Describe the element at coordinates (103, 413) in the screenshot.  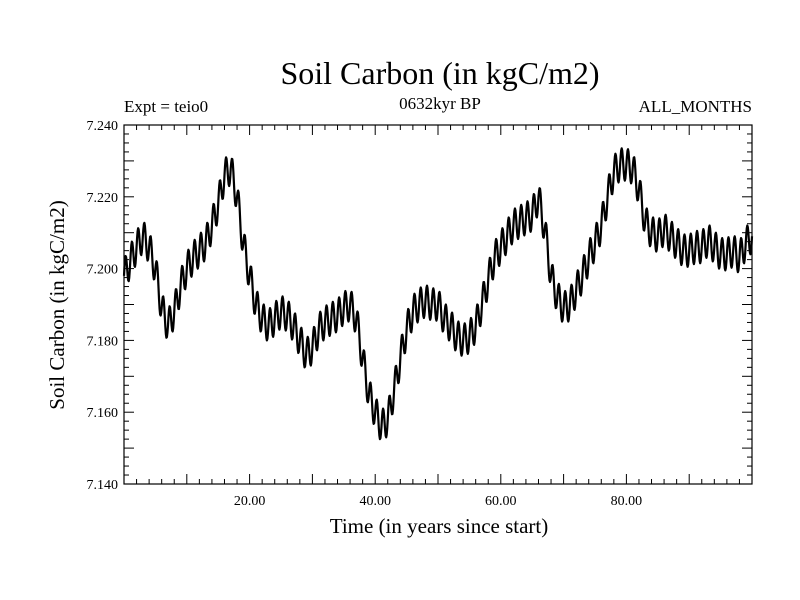
I see `y-tick-label: 7.160` at that location.